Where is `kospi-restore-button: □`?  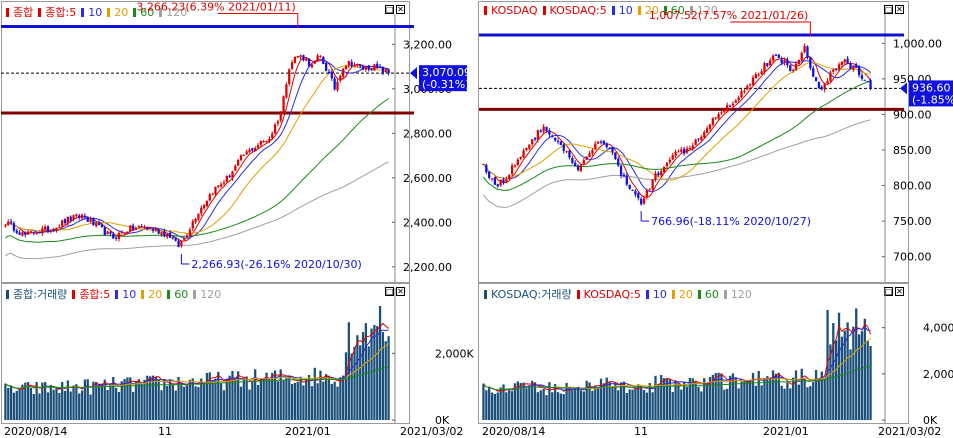 kospi-restore-button: □ is located at coordinates (389, 9).